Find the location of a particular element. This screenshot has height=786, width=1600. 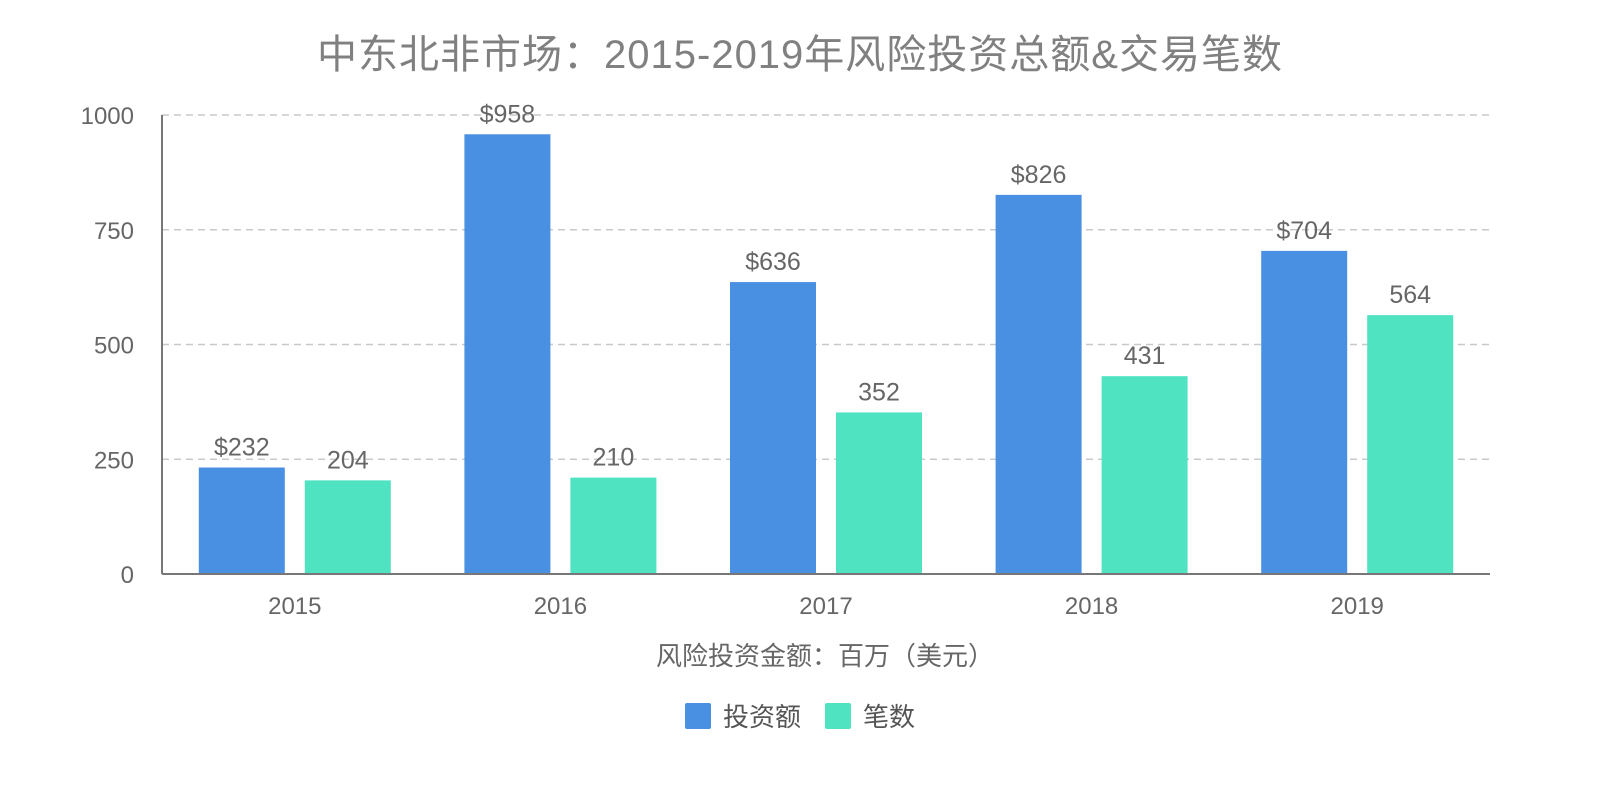

legend-item-deals: 笔数 is located at coordinates (870, 715).